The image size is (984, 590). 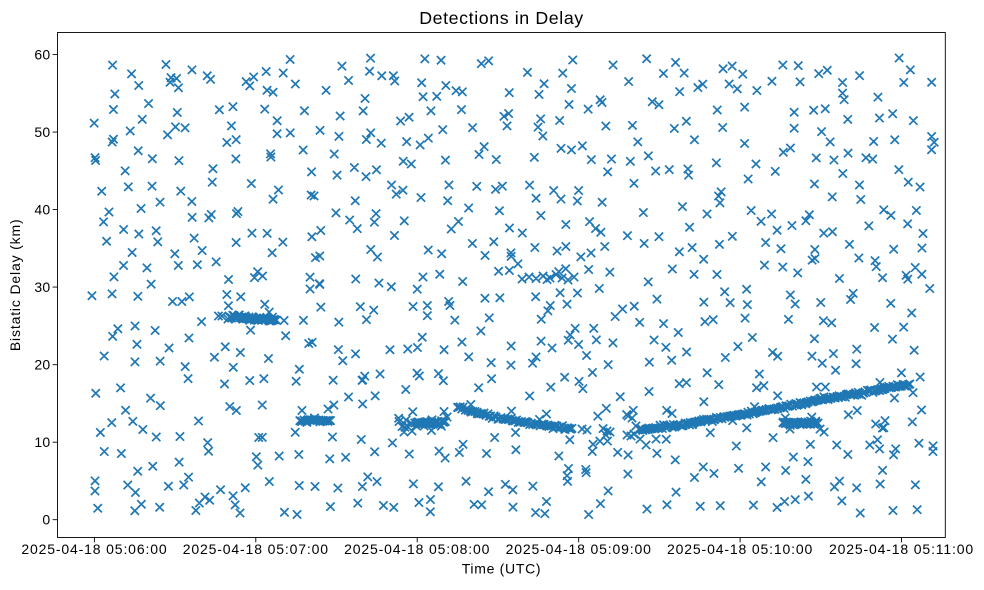 I want to click on svg-text: 2025-04-18 05:06:00, so click(x=94, y=549).